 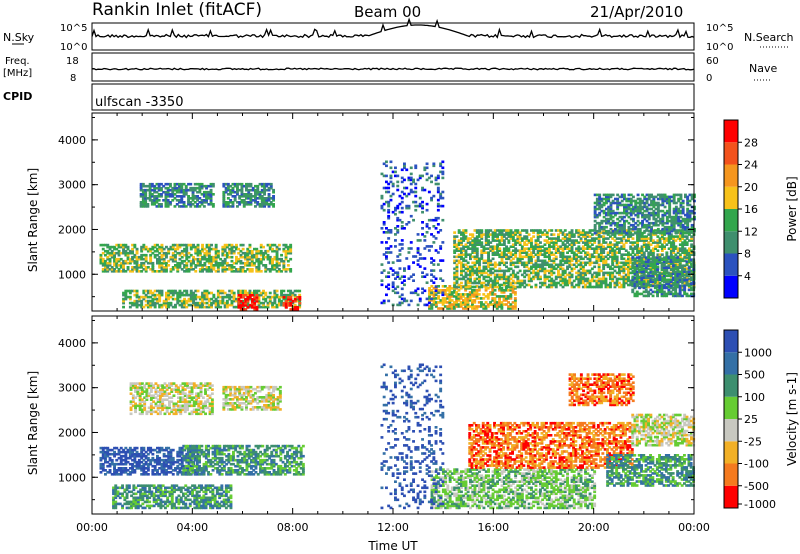 I want to click on nave-label: Nave, so click(x=763, y=68).